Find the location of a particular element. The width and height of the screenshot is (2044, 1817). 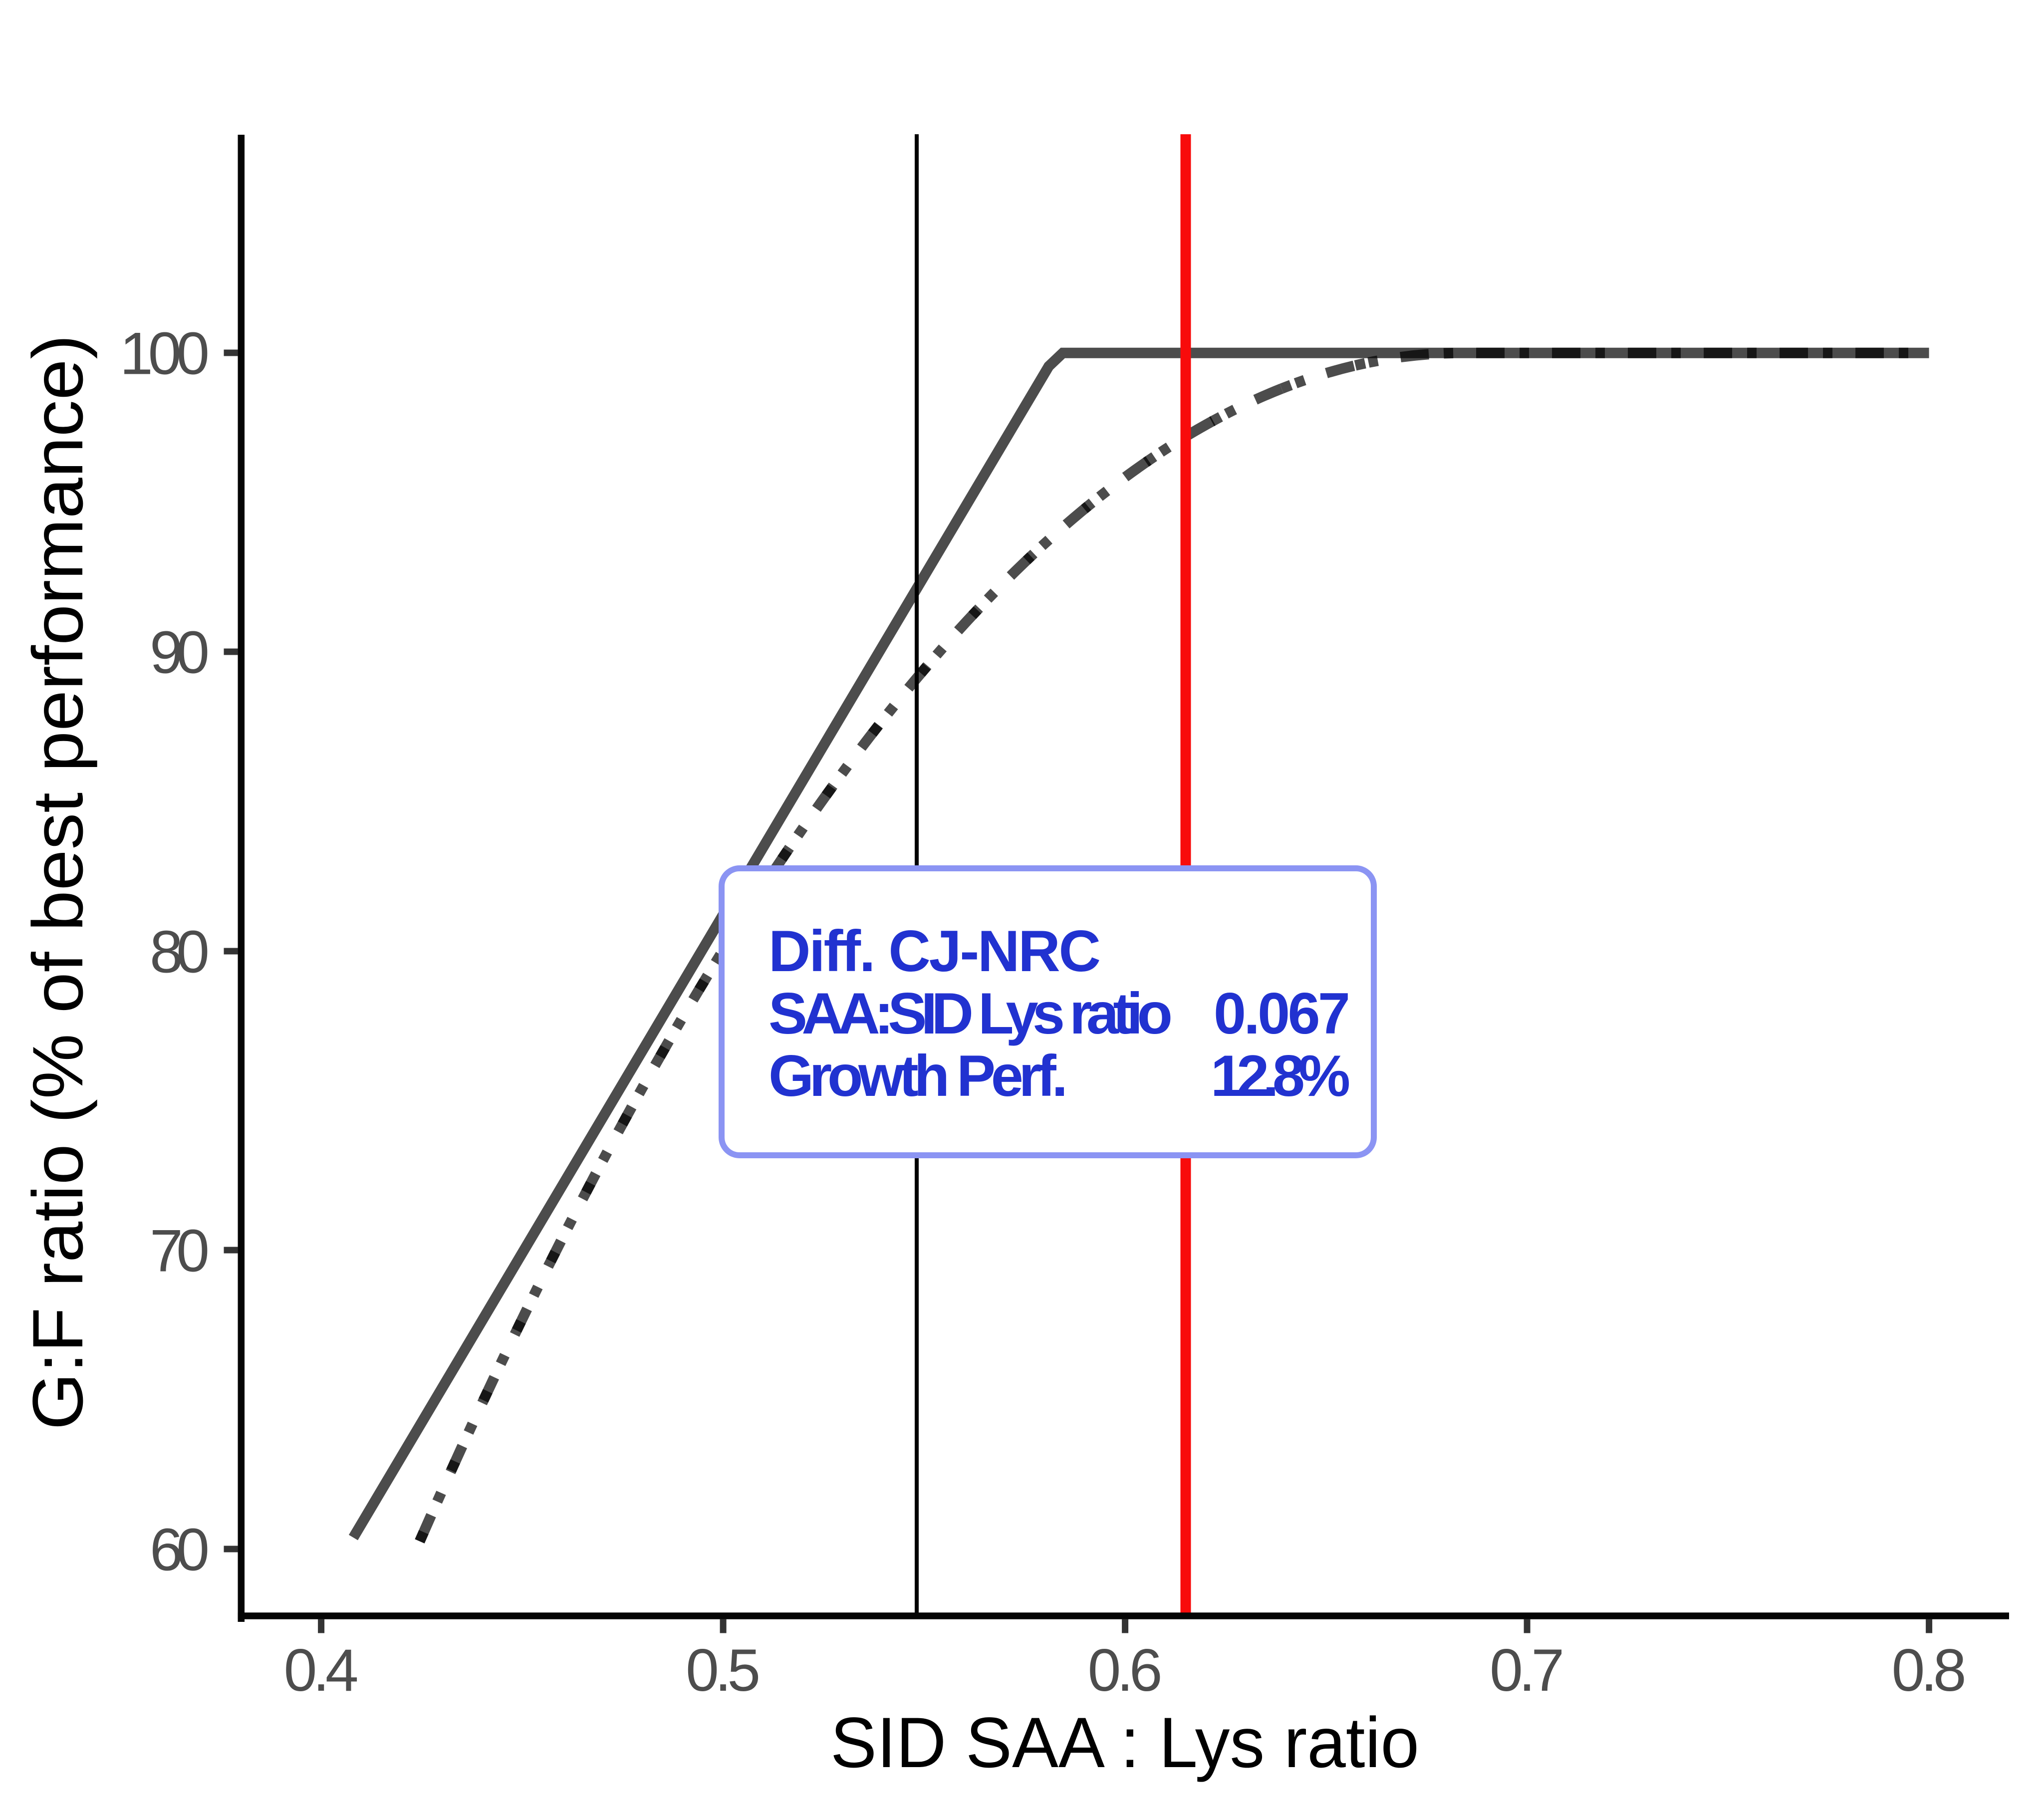

svg-text: Diff. CJ-NRC is located at coordinates (934, 951).